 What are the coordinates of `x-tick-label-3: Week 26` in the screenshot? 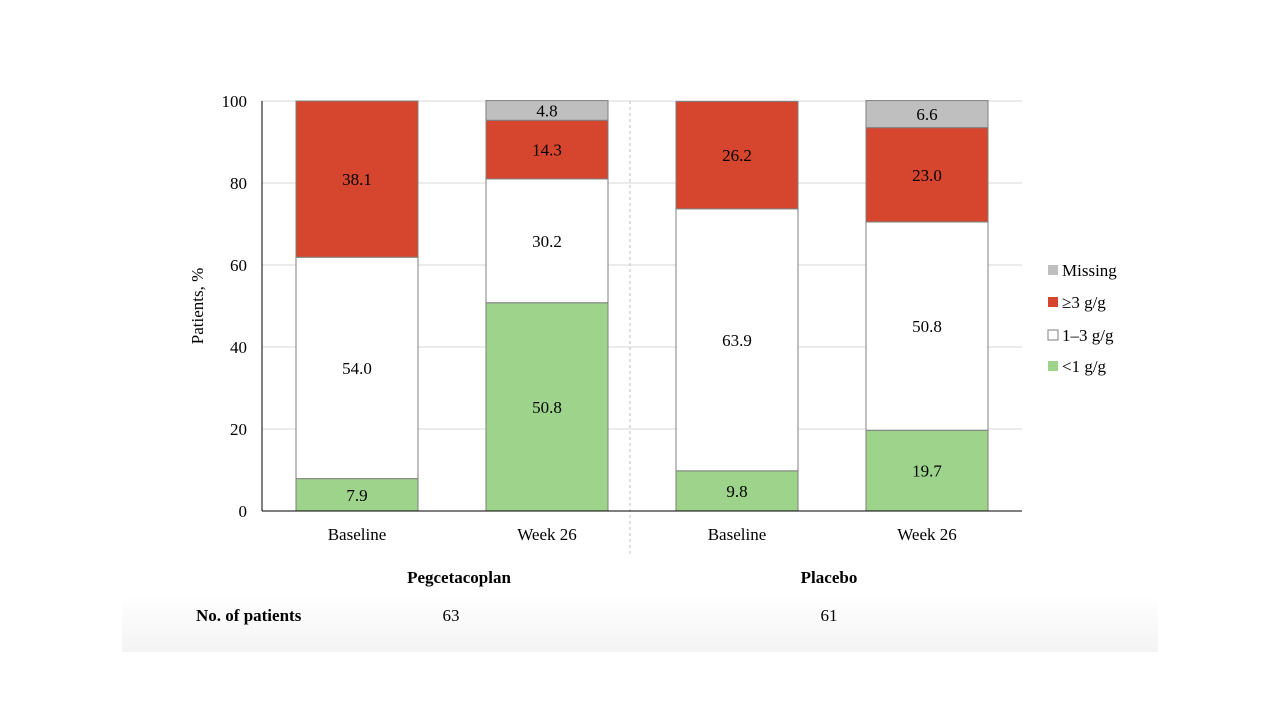 It's located at (927, 534).